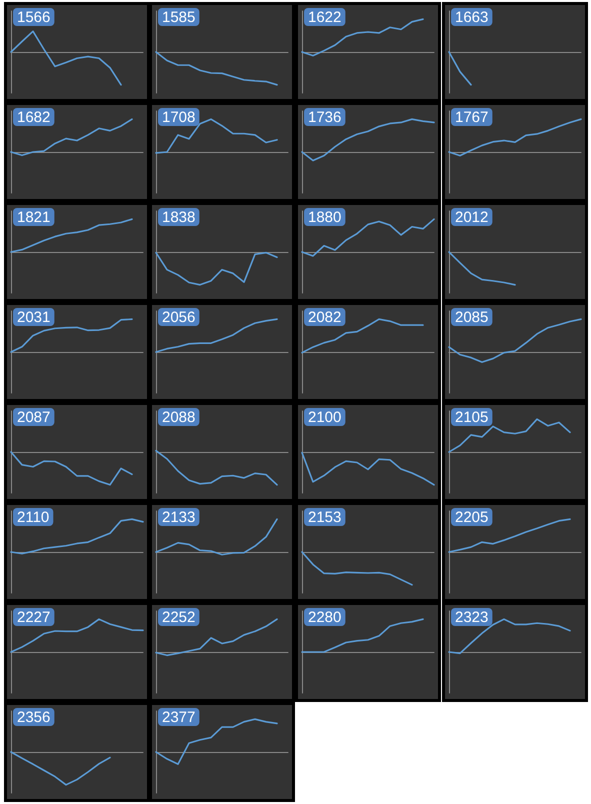  Describe the element at coordinates (325, 17) in the screenshot. I see `chart-title: 1622` at that location.